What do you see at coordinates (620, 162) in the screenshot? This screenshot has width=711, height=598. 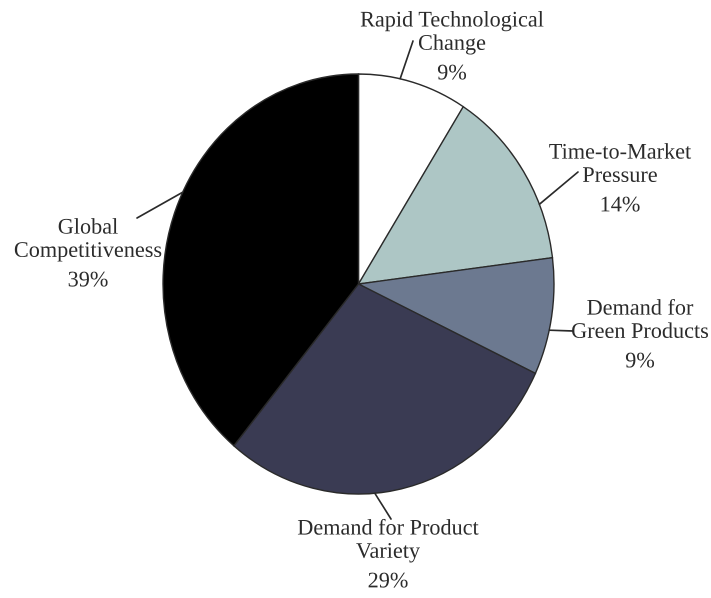 I see `slice-label: Time-to-Market Pressure` at bounding box center [620, 162].